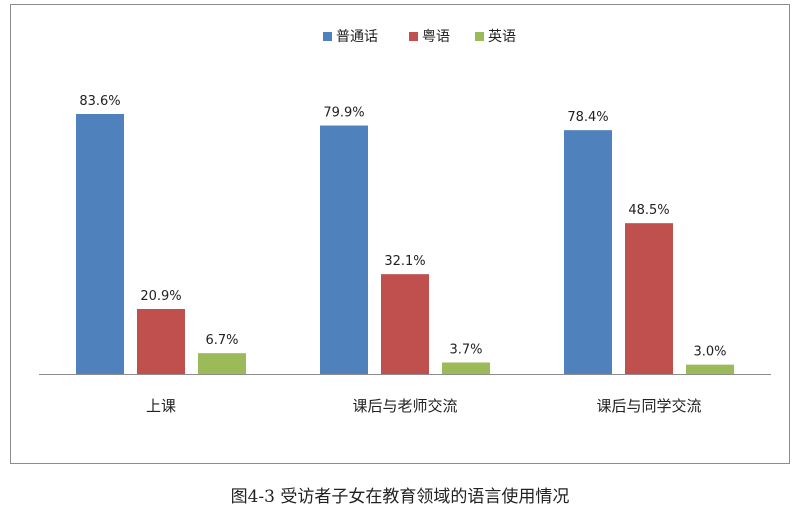 The image size is (800, 516). I want to click on data-label-3-3: 3.0%, so click(709, 352).